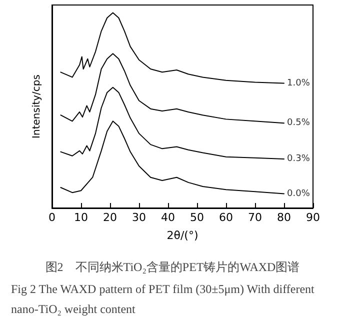 The image size is (345, 330). What do you see at coordinates (139, 217) in the screenshot?
I see `x-tick-label: 30` at bounding box center [139, 217].